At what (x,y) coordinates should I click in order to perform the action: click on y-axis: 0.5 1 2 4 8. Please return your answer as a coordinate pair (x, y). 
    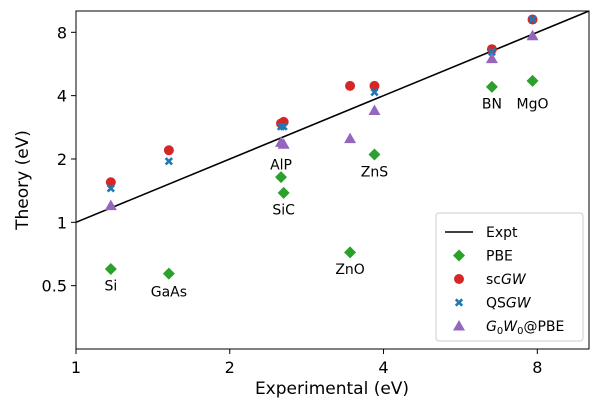
    Looking at the image, I should click on (59, 159).